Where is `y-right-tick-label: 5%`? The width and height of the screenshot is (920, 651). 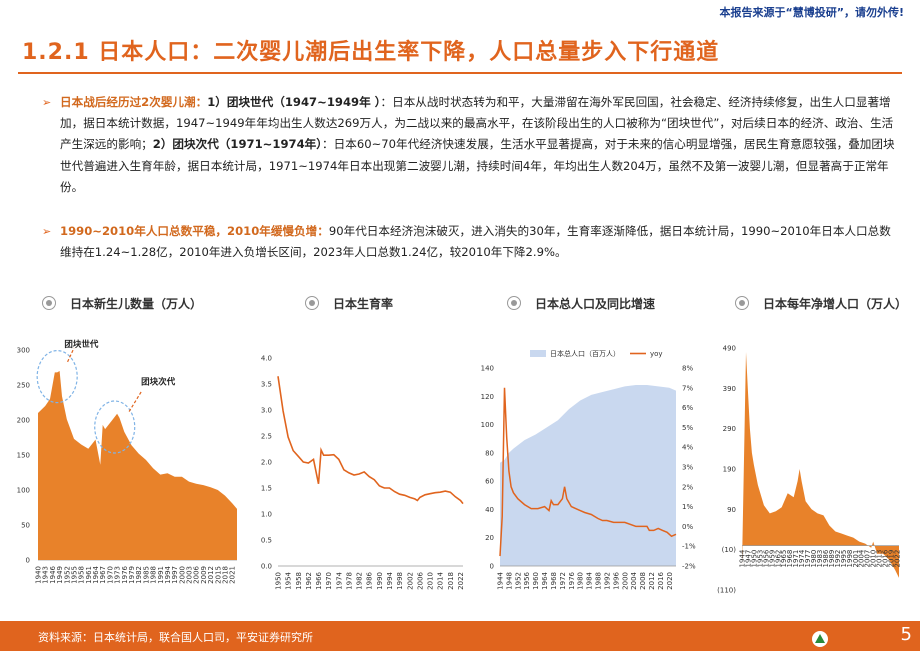 y-right-tick-label: 5% is located at coordinates (687, 428).